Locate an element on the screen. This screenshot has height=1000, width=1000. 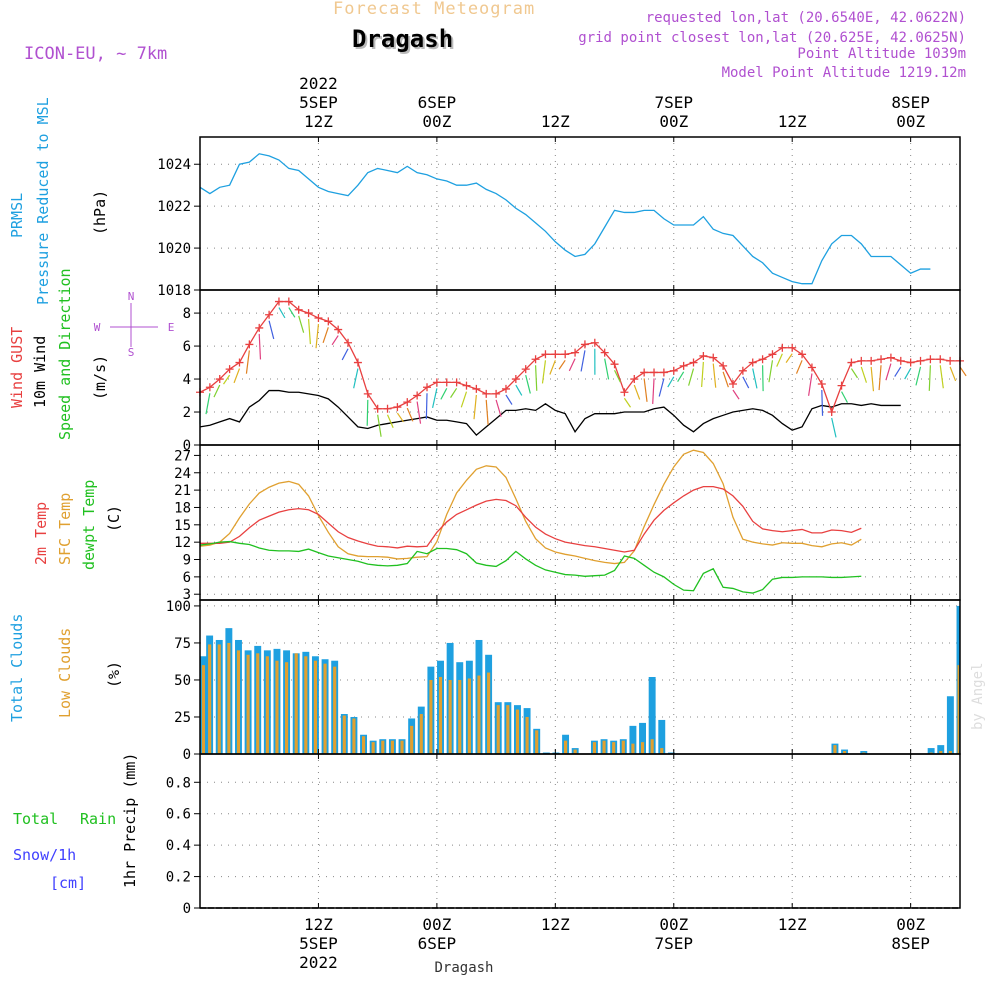
y-tick-label: 18 is located at coordinates (182, 508).